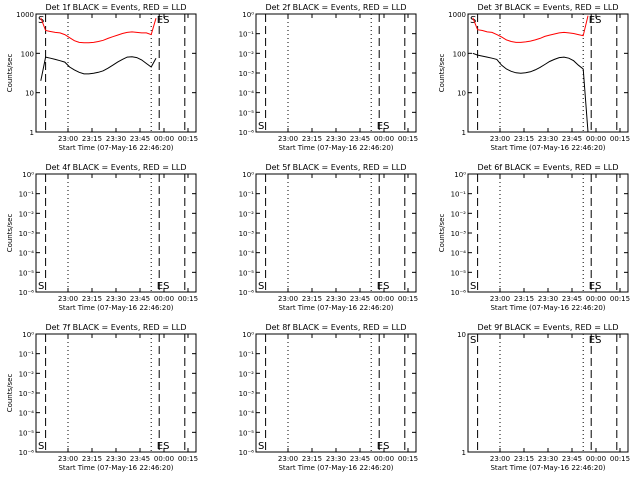 Image resolution: width=640 pixels, height=480 pixels. What do you see at coordinates (115, 167) in the screenshot?
I see `panel-title: Det 4f BLACK = Events, RED = LLD` at bounding box center [115, 167].